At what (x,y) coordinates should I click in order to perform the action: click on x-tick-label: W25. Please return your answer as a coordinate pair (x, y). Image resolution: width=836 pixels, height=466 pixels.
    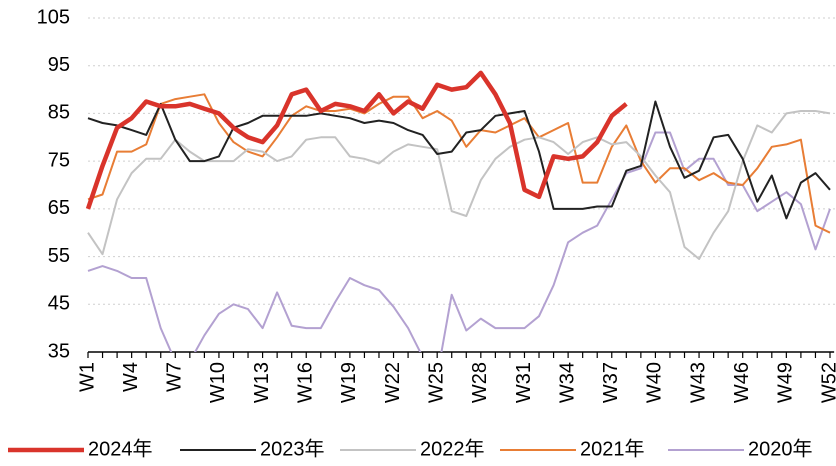
    Looking at the image, I should click on (436, 382).